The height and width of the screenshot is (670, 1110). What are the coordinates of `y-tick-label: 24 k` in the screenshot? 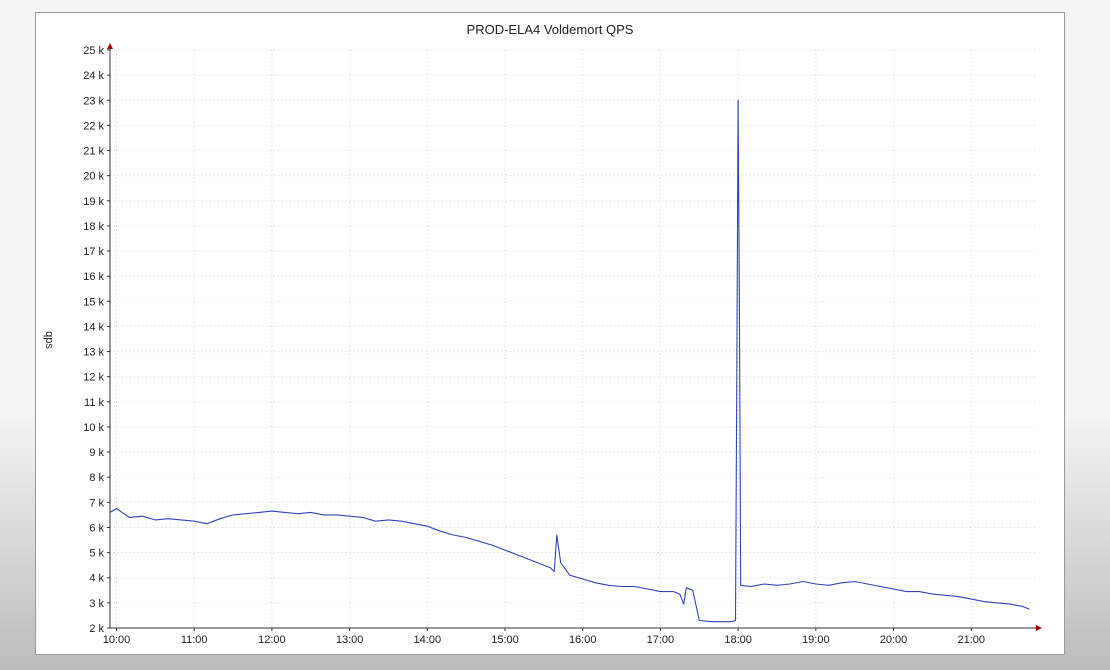 It's located at (93, 76).